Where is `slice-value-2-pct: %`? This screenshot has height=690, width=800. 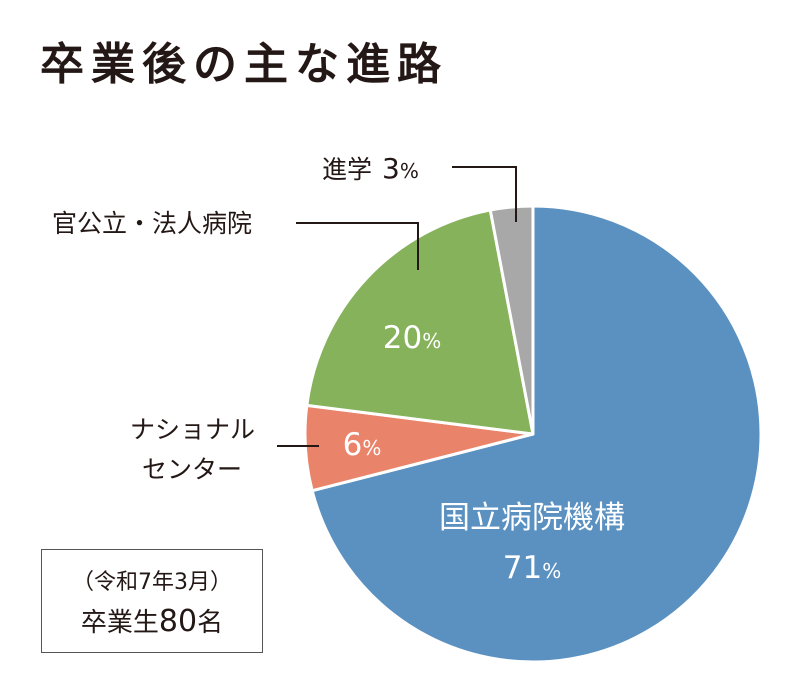
slice-value-2-pct: % is located at coordinates (431, 341).